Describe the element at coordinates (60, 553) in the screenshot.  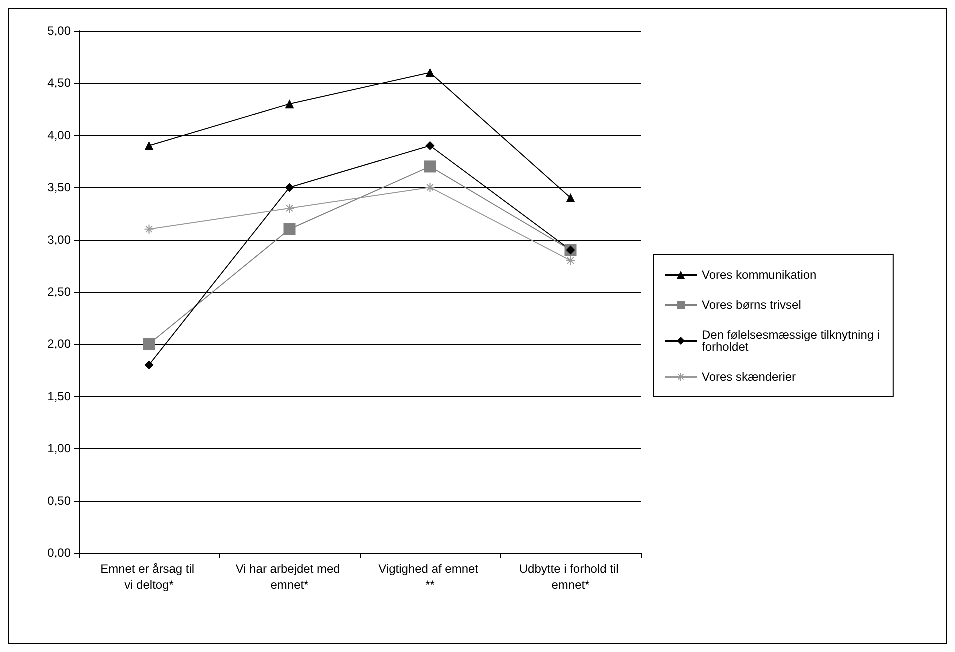
I see `y-tick-label: 0,00` at that location.